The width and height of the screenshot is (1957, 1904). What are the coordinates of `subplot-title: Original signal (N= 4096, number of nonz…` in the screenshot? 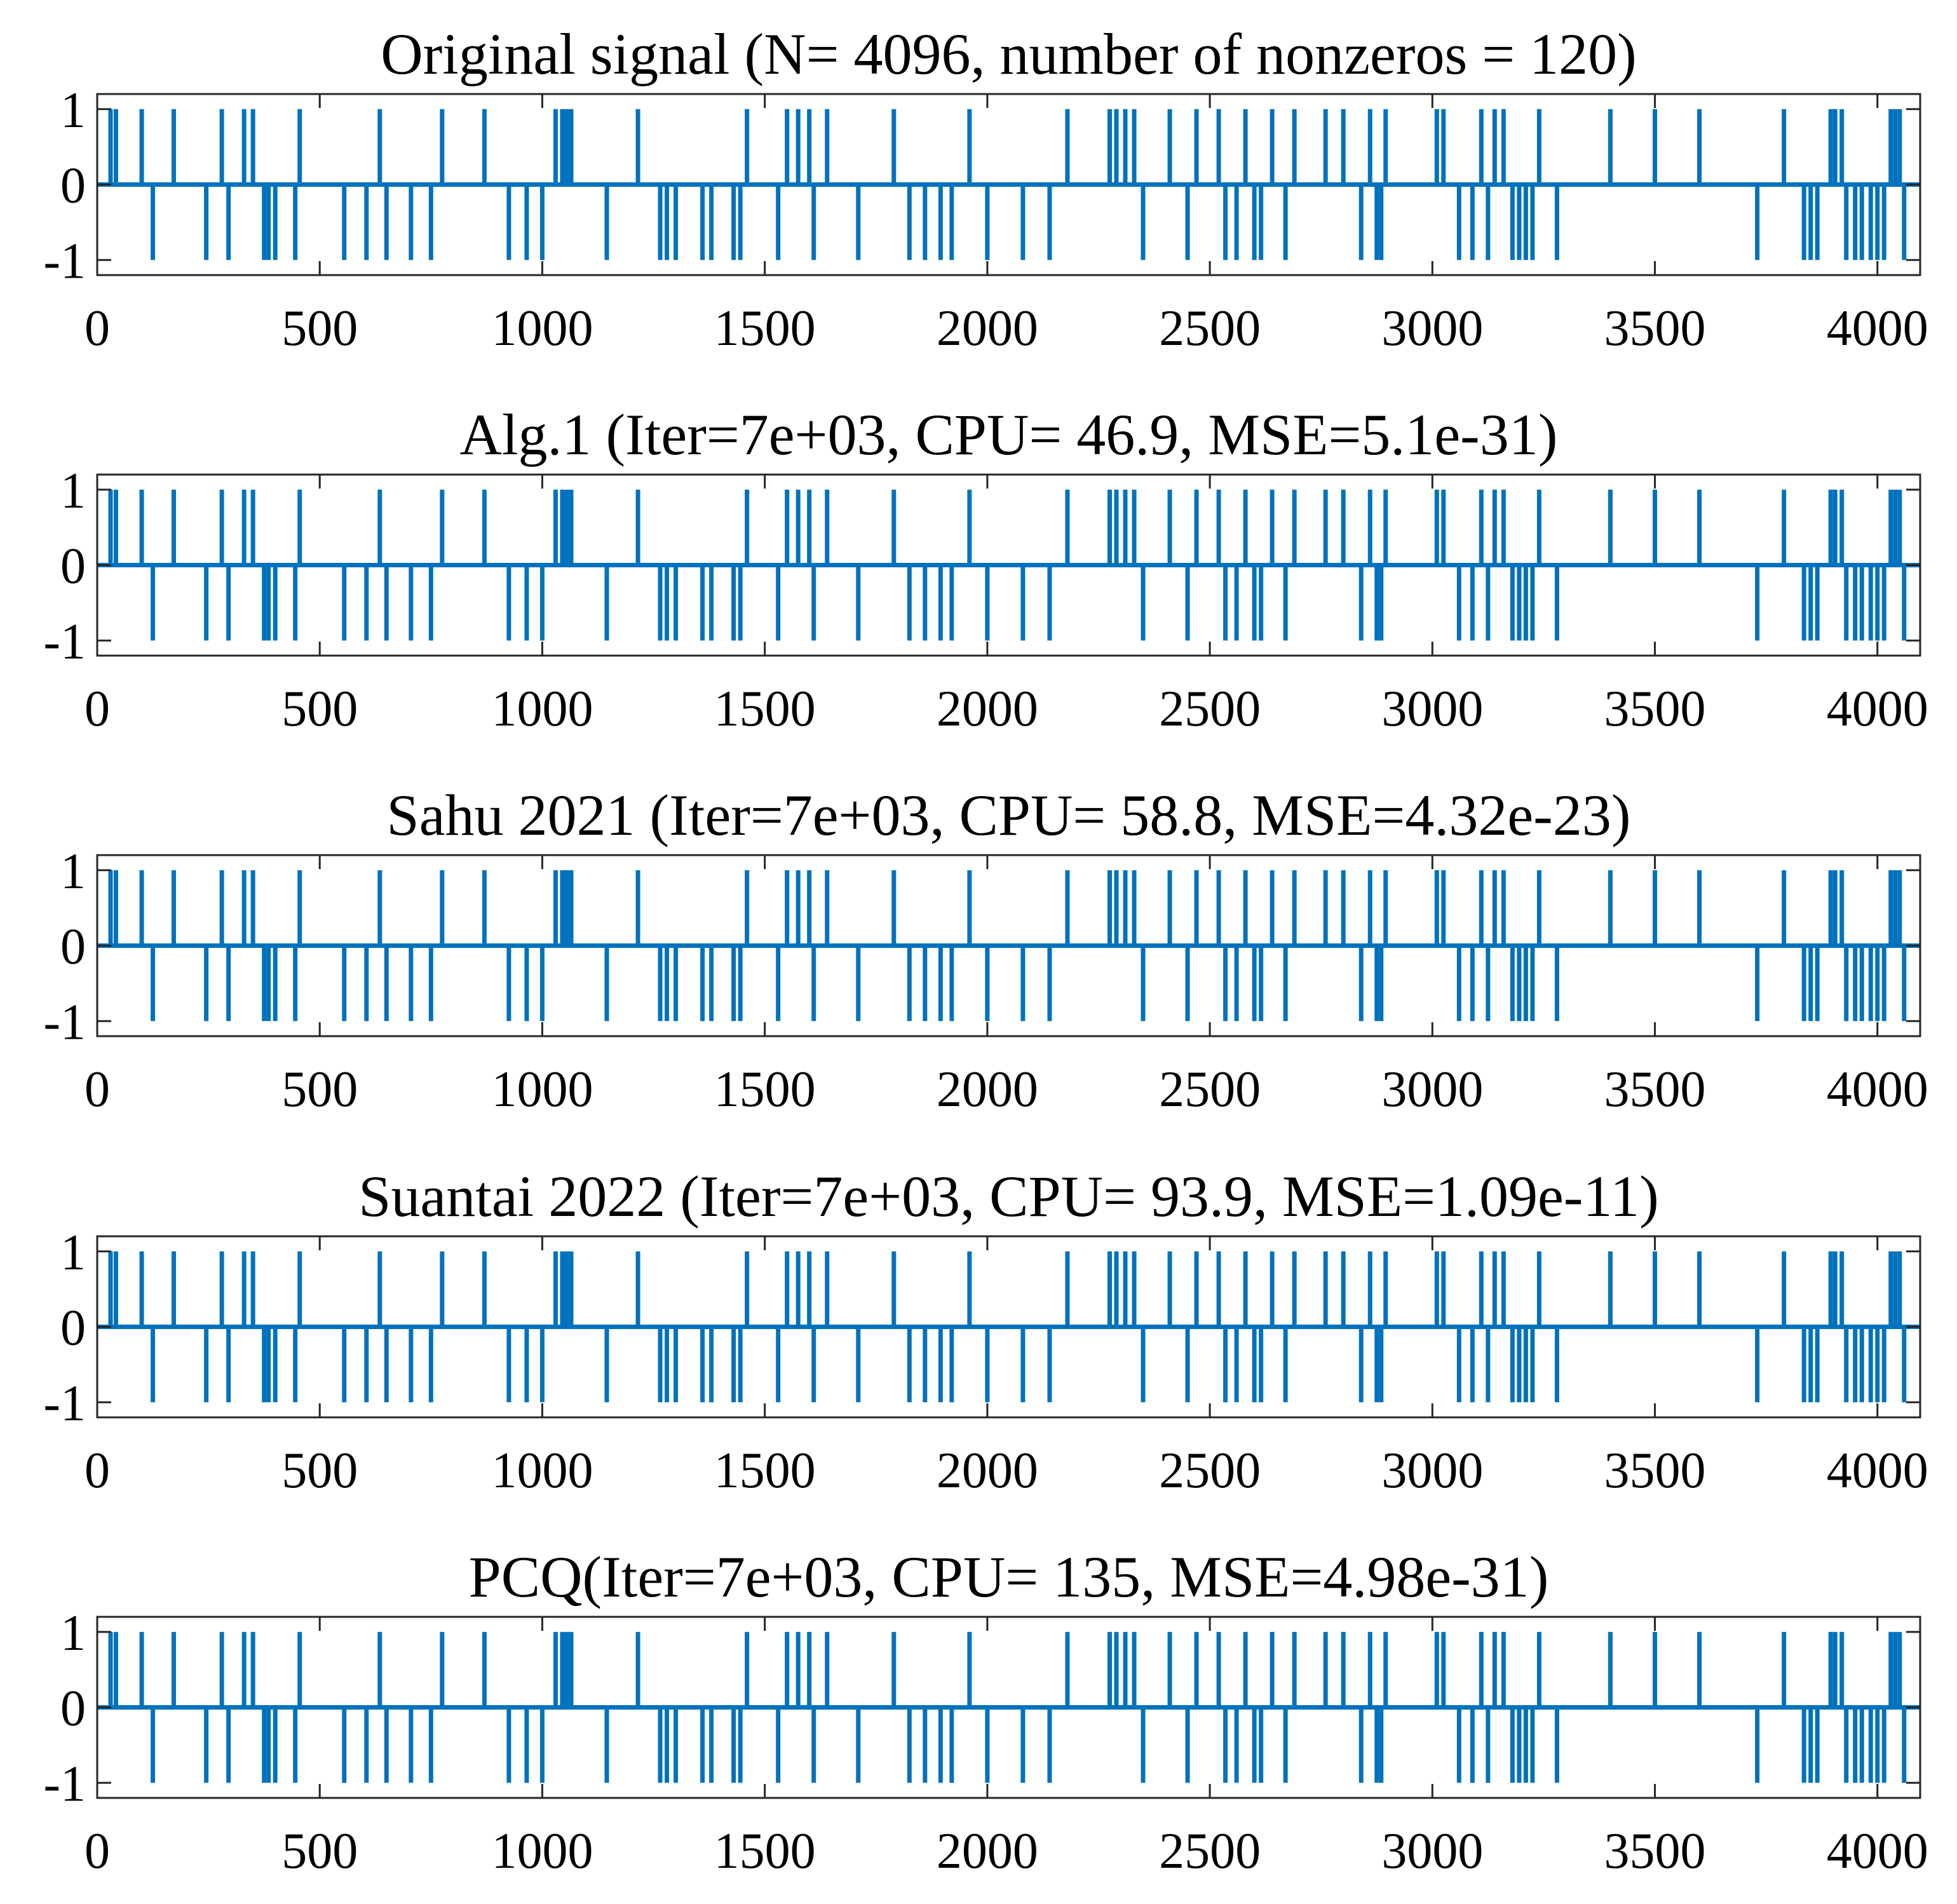 It's located at (1009, 54).